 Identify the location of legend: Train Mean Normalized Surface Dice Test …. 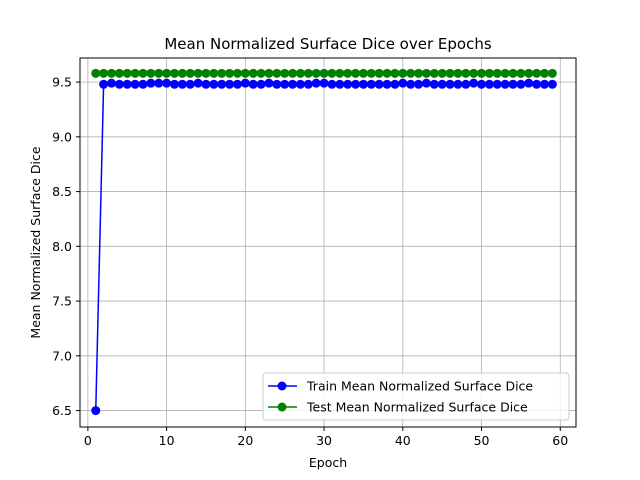
(416, 396).